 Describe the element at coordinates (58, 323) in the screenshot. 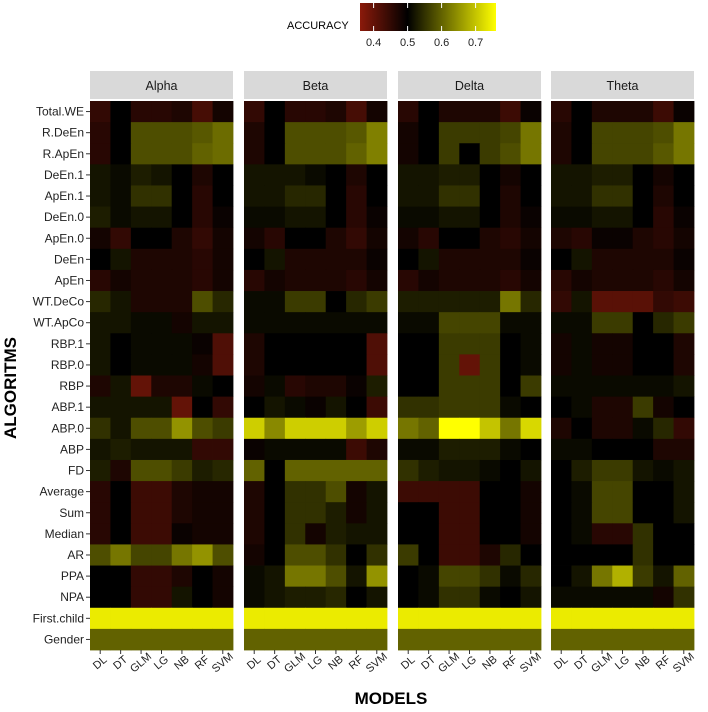

I see `y-tick-label: WT.ApCo` at that location.